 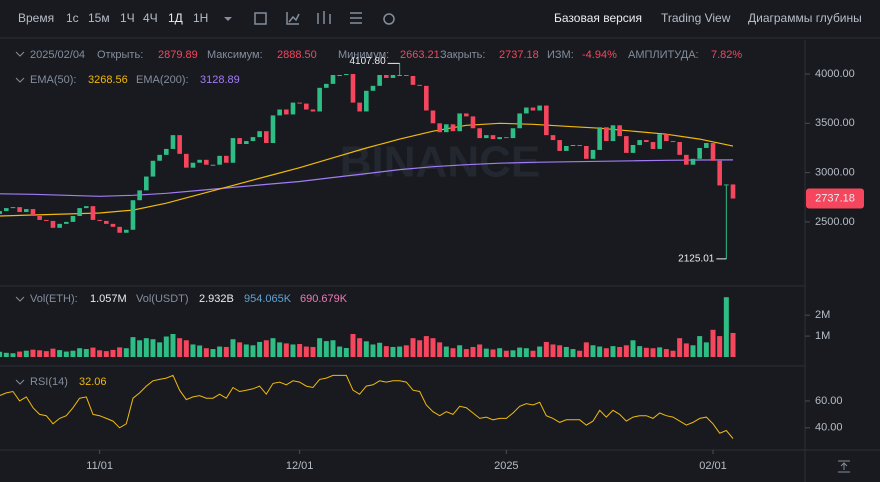 What do you see at coordinates (713, 466) in the screenshot?
I see `x-tick-label: 02/01` at bounding box center [713, 466].